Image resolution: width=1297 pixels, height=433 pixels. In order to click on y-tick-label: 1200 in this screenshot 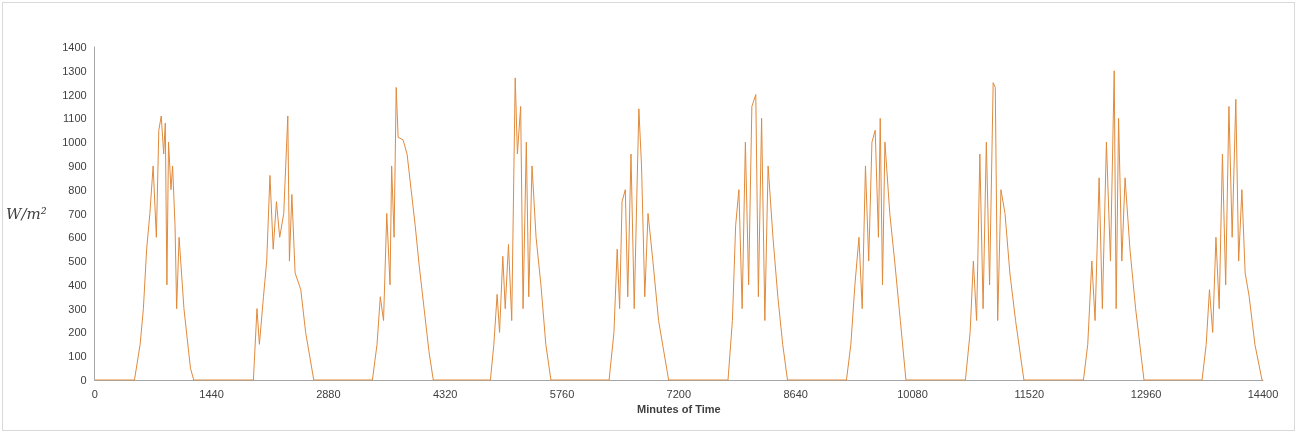, I will do `click(74, 94)`.